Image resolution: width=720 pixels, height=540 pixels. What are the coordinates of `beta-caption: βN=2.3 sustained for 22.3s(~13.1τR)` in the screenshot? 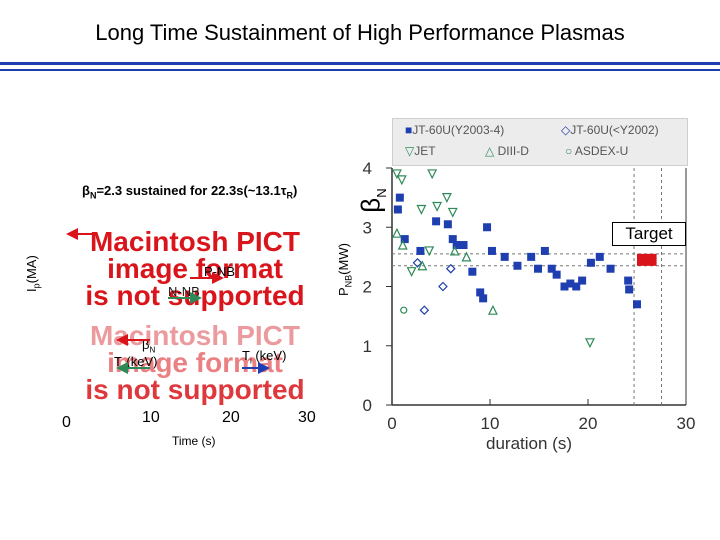 It's located at (190, 192).